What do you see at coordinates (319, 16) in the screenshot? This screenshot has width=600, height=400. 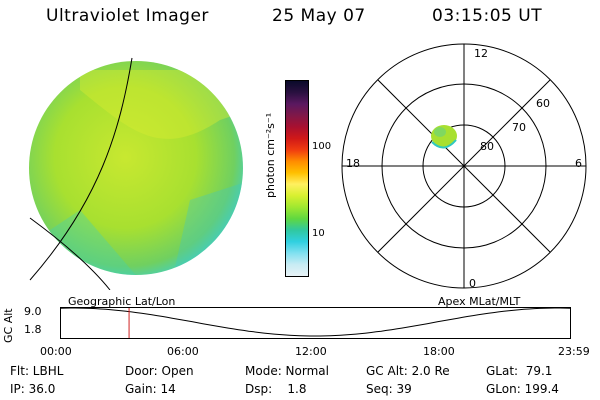 I see `date-label: 25 May 07` at bounding box center [319, 16].